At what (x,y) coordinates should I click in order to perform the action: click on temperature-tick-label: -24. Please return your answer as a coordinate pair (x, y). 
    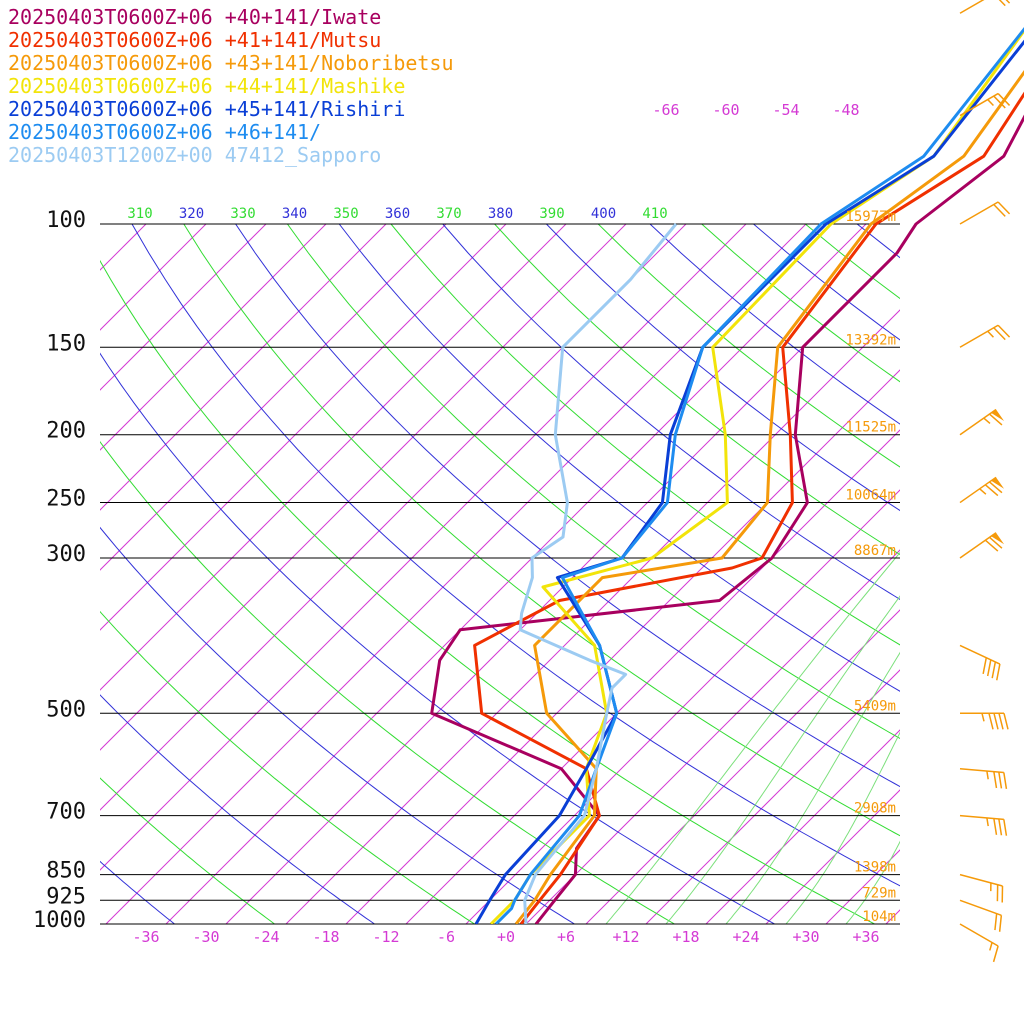
    Looking at the image, I should click on (265, 937).